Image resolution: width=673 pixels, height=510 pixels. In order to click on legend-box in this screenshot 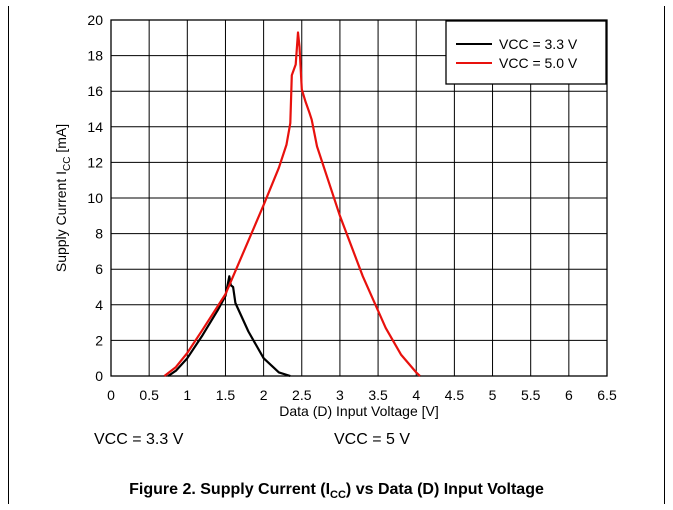, I will do `click(526, 52)`.